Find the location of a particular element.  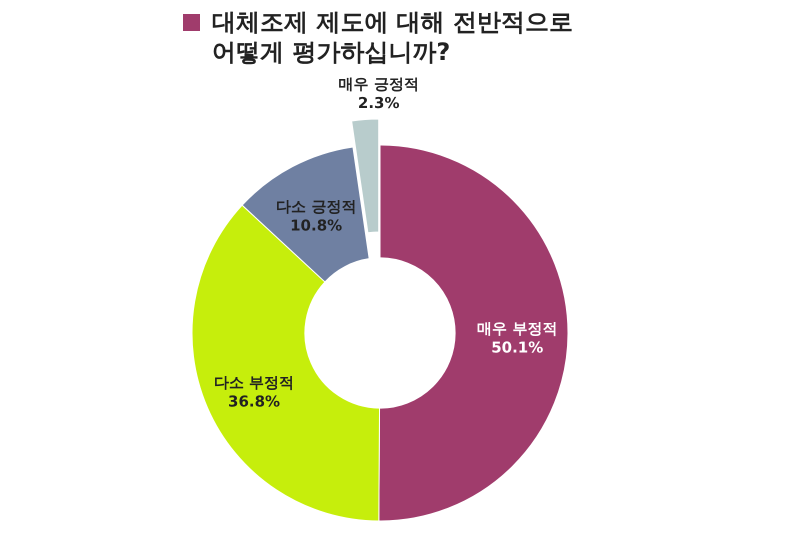

data-label: 2.3% is located at coordinates (379, 103).